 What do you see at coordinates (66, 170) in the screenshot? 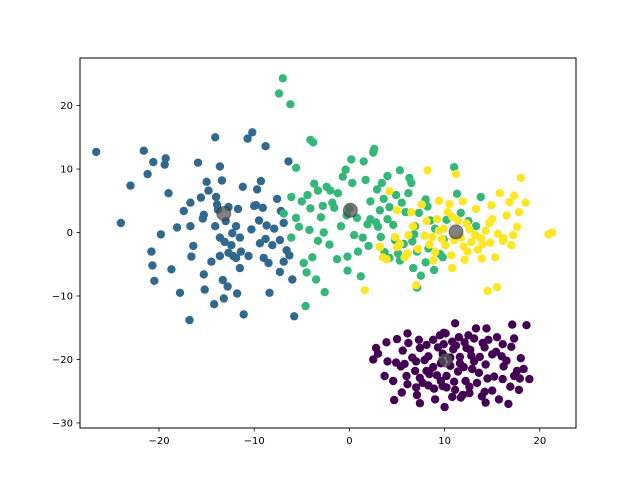
I see `y-tick-label: 10` at bounding box center [66, 170].